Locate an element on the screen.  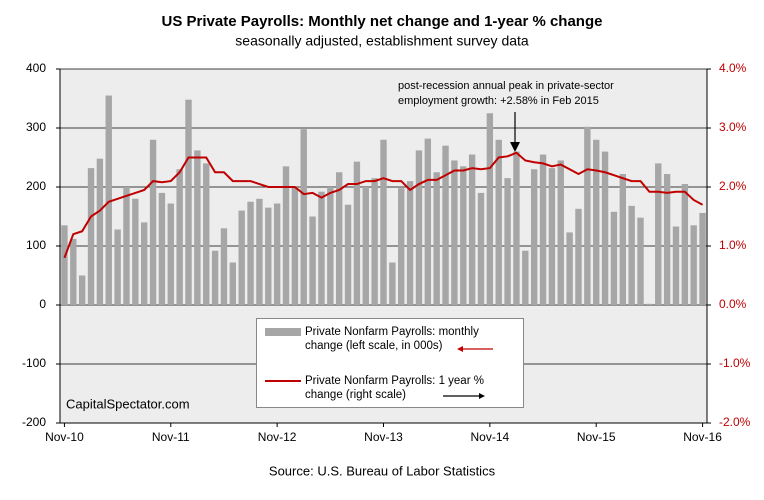
x-tick-label: Nov-10 is located at coordinates (64, 437).